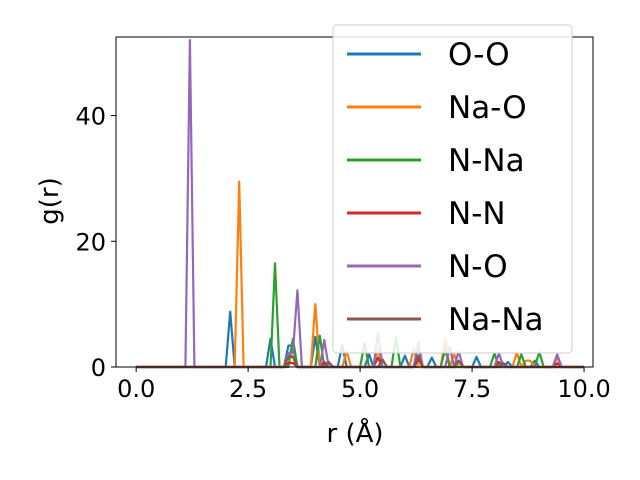  Describe the element at coordinates (496, 320) in the screenshot. I see `legend-label: Na-Na` at that location.